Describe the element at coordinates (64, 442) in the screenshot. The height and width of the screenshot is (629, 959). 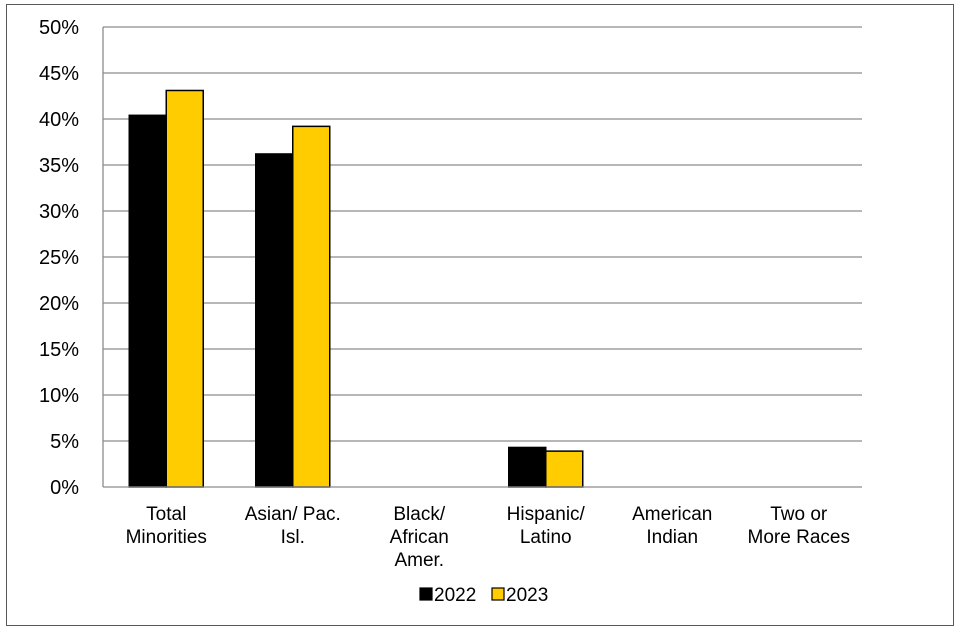
I see `y-tick-label: 5%` at that location.